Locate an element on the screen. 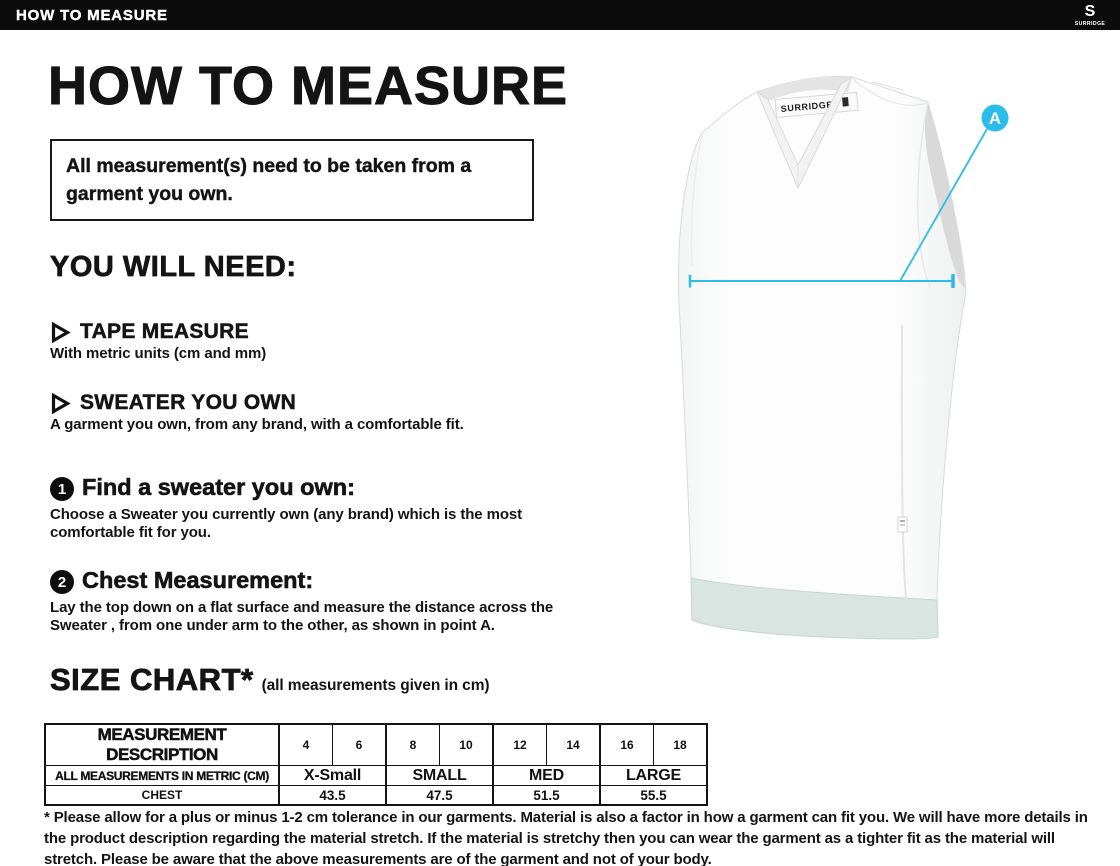 The image size is (1120, 866). size-col-header: 8 is located at coordinates (412, 744).